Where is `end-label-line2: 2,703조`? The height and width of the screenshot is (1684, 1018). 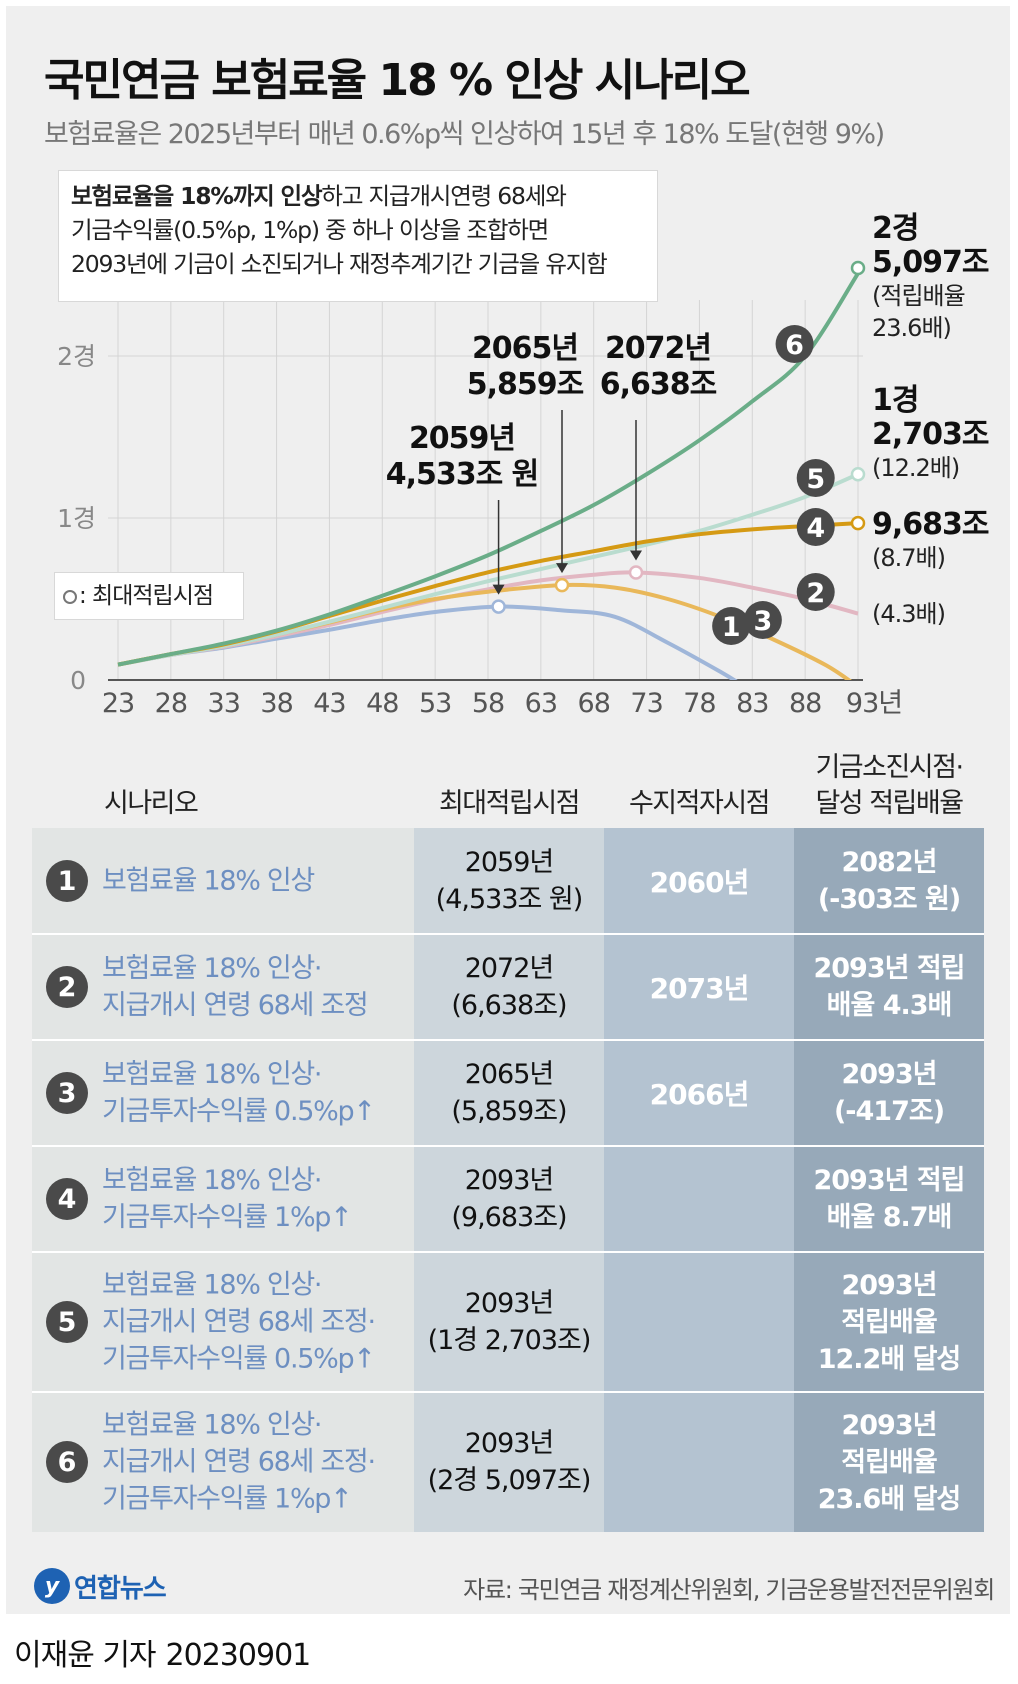 end-label-line2: 2,703조 is located at coordinates (930, 434).